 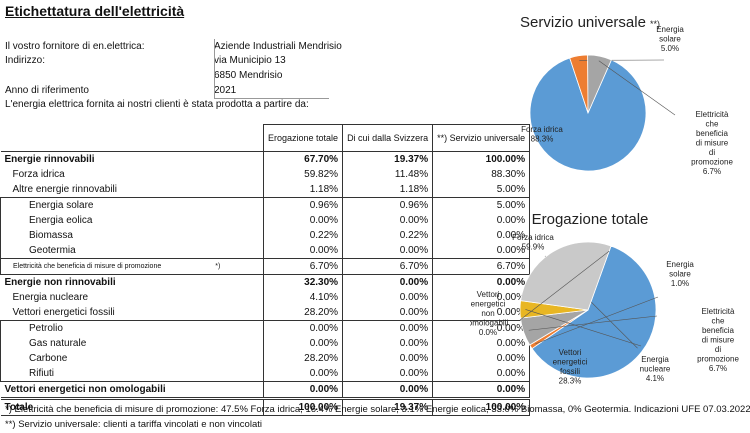 I want to click on table-row: Energia eolica 0.00% 0.00% 0.00%, so click(x=265, y=220).